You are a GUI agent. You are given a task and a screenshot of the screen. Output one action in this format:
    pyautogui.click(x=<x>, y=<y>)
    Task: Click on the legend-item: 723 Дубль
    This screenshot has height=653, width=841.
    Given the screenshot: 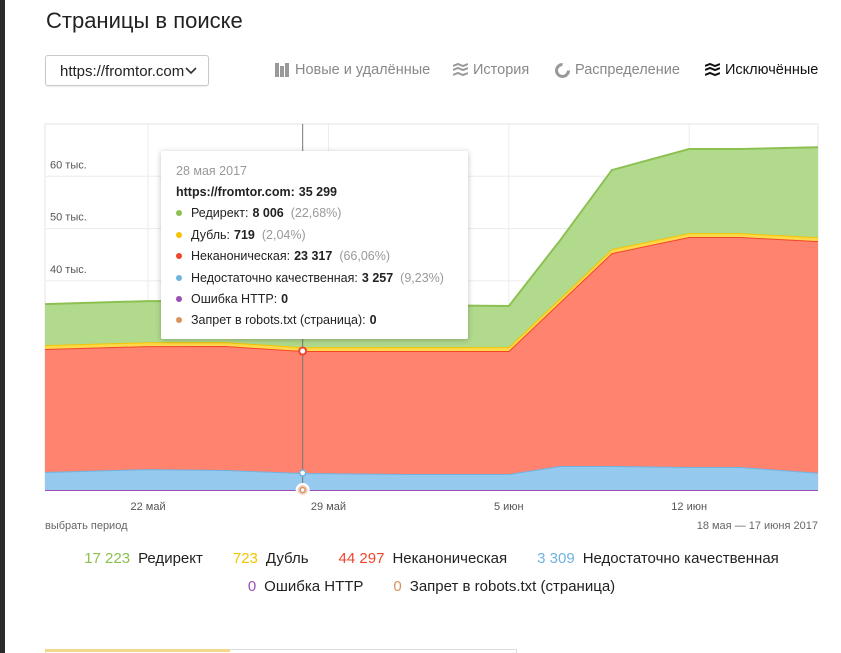 What is the action you would take?
    pyautogui.click(x=271, y=558)
    